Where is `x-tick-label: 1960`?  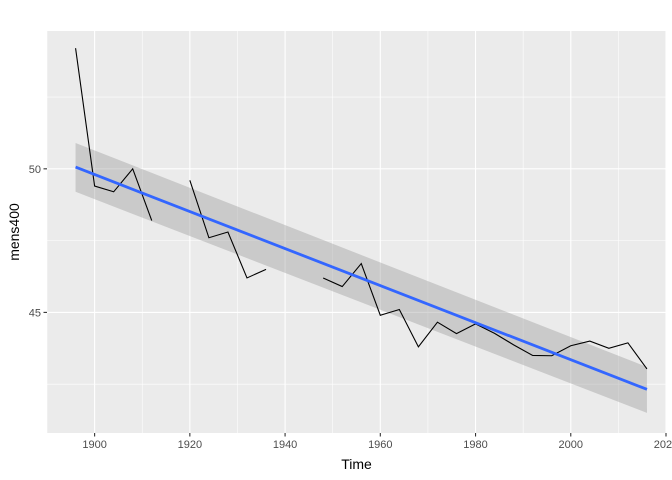 x-tick-label: 1960 is located at coordinates (380, 445).